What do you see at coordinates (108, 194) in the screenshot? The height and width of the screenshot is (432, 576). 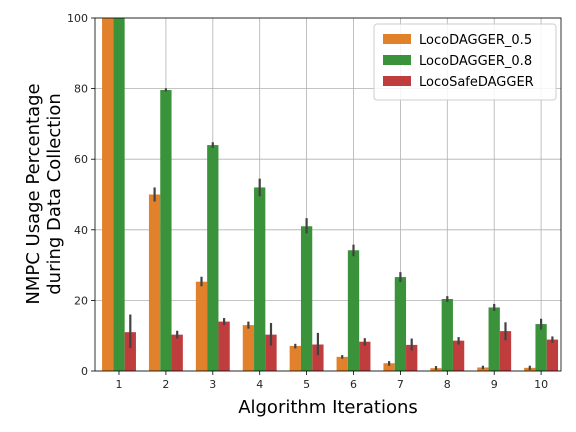 I see `bar-LocoDAGGER_0.5-1` at bounding box center [108, 194].